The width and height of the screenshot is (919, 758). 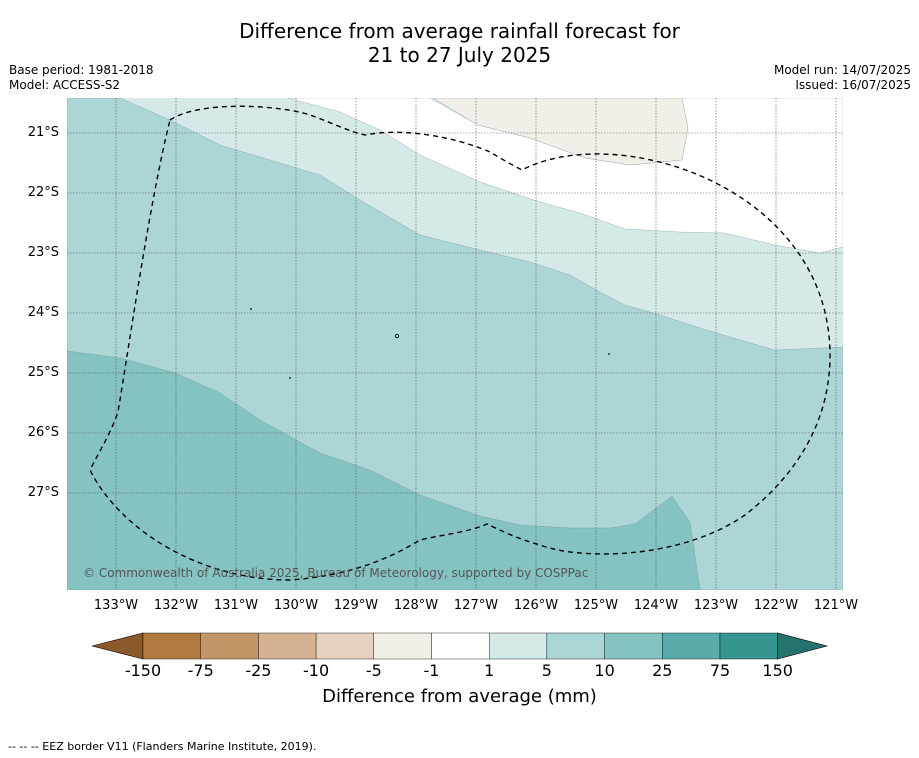 What do you see at coordinates (546, 670) in the screenshot?
I see `colorbar-tick-label: 5` at bounding box center [546, 670].